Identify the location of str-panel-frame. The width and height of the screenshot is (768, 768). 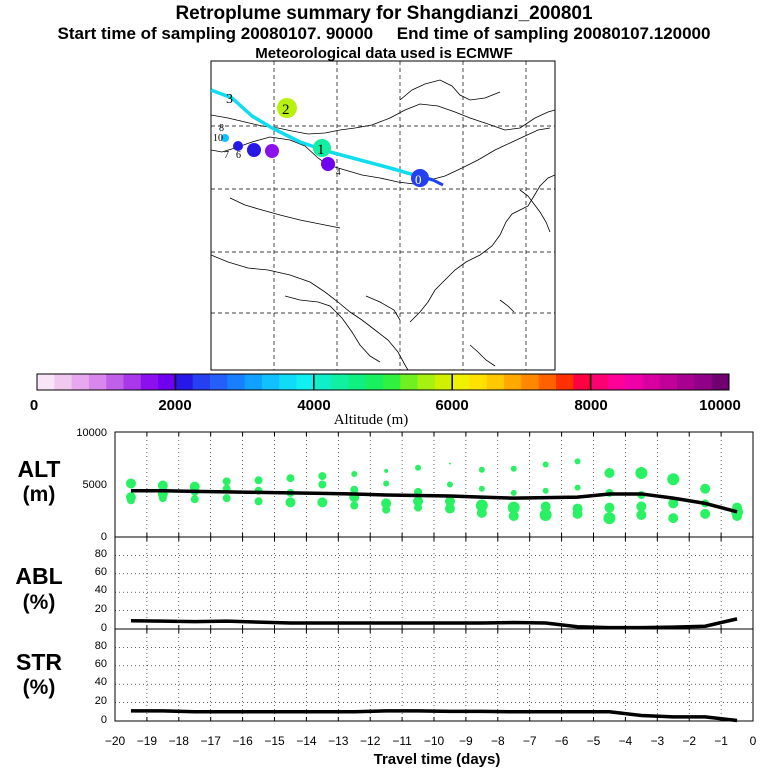
(434, 675).